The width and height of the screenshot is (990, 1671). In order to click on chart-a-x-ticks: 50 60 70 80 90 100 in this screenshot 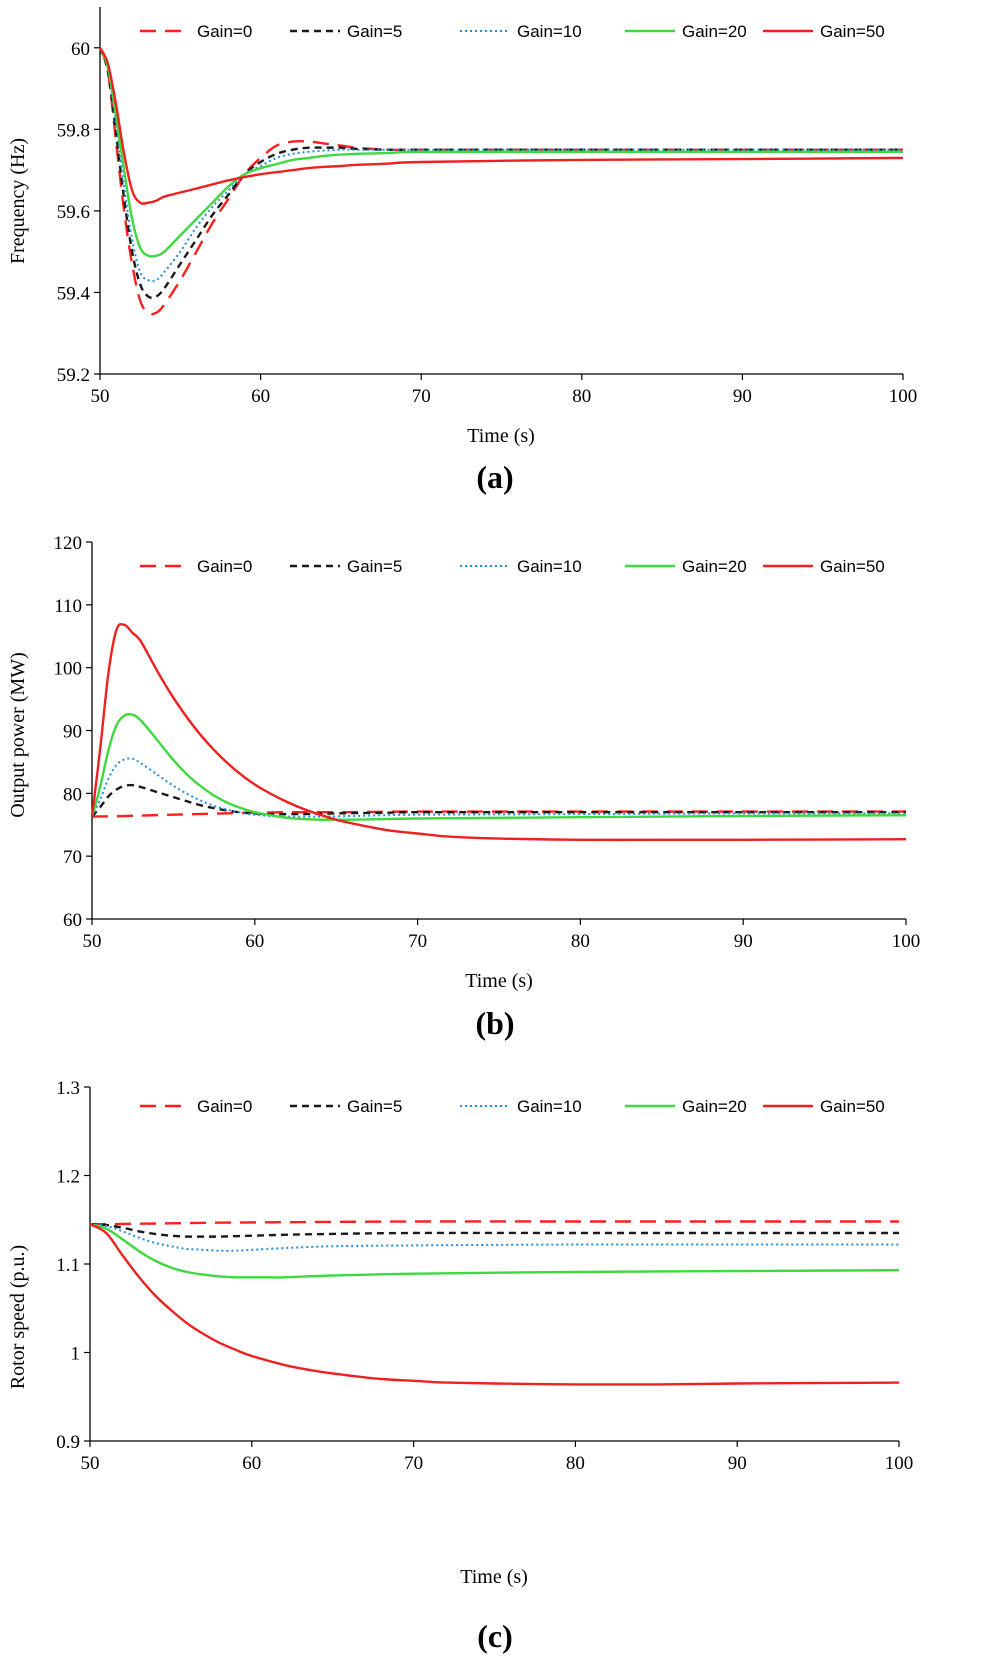, I will do `click(504, 396)`.